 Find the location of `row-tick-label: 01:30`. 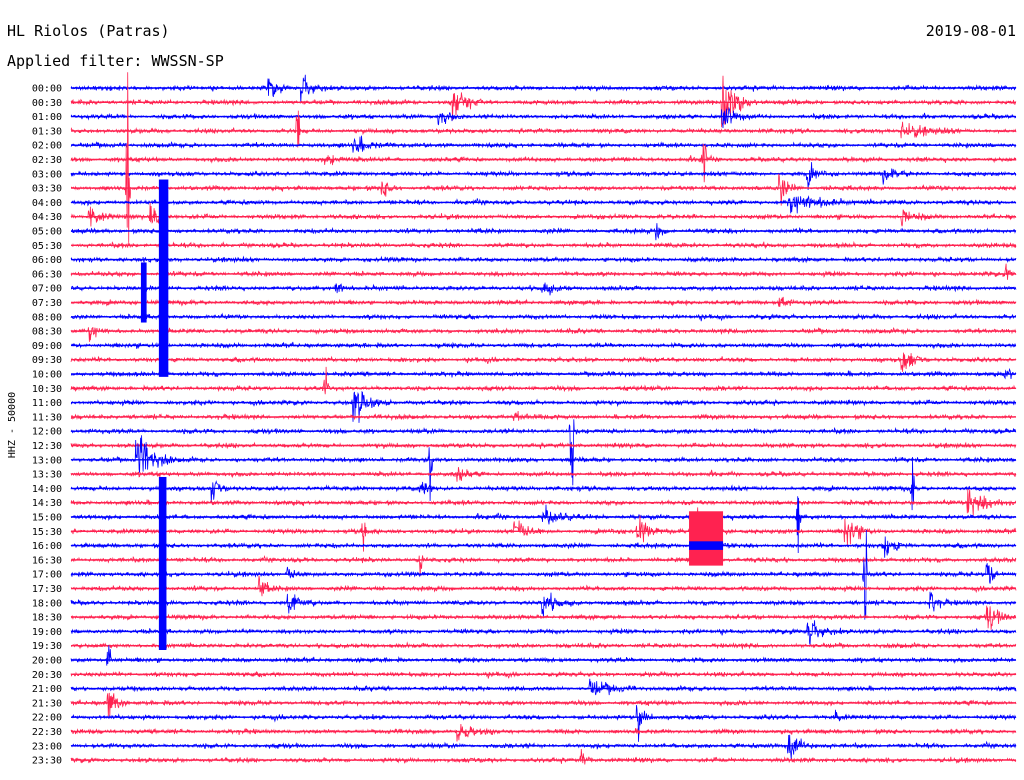

row-tick-label: 01:30 is located at coordinates (47, 131).